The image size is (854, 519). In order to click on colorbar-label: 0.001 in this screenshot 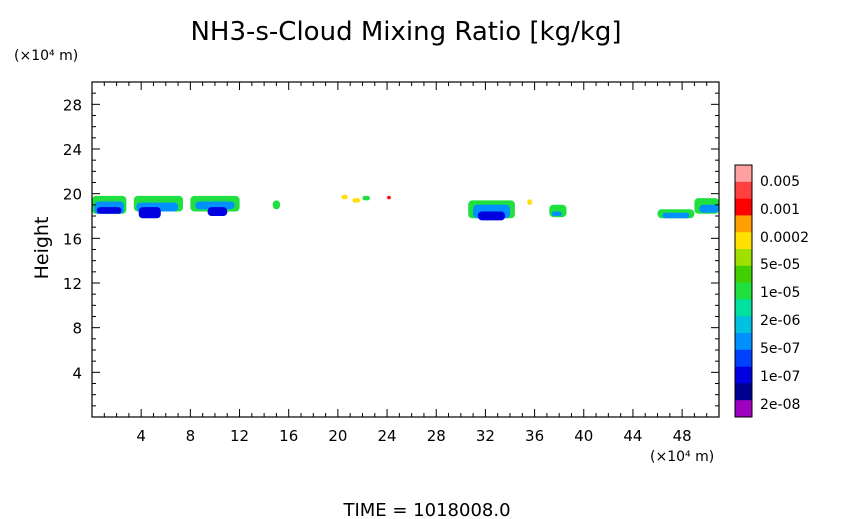, I will do `click(780, 210)`.